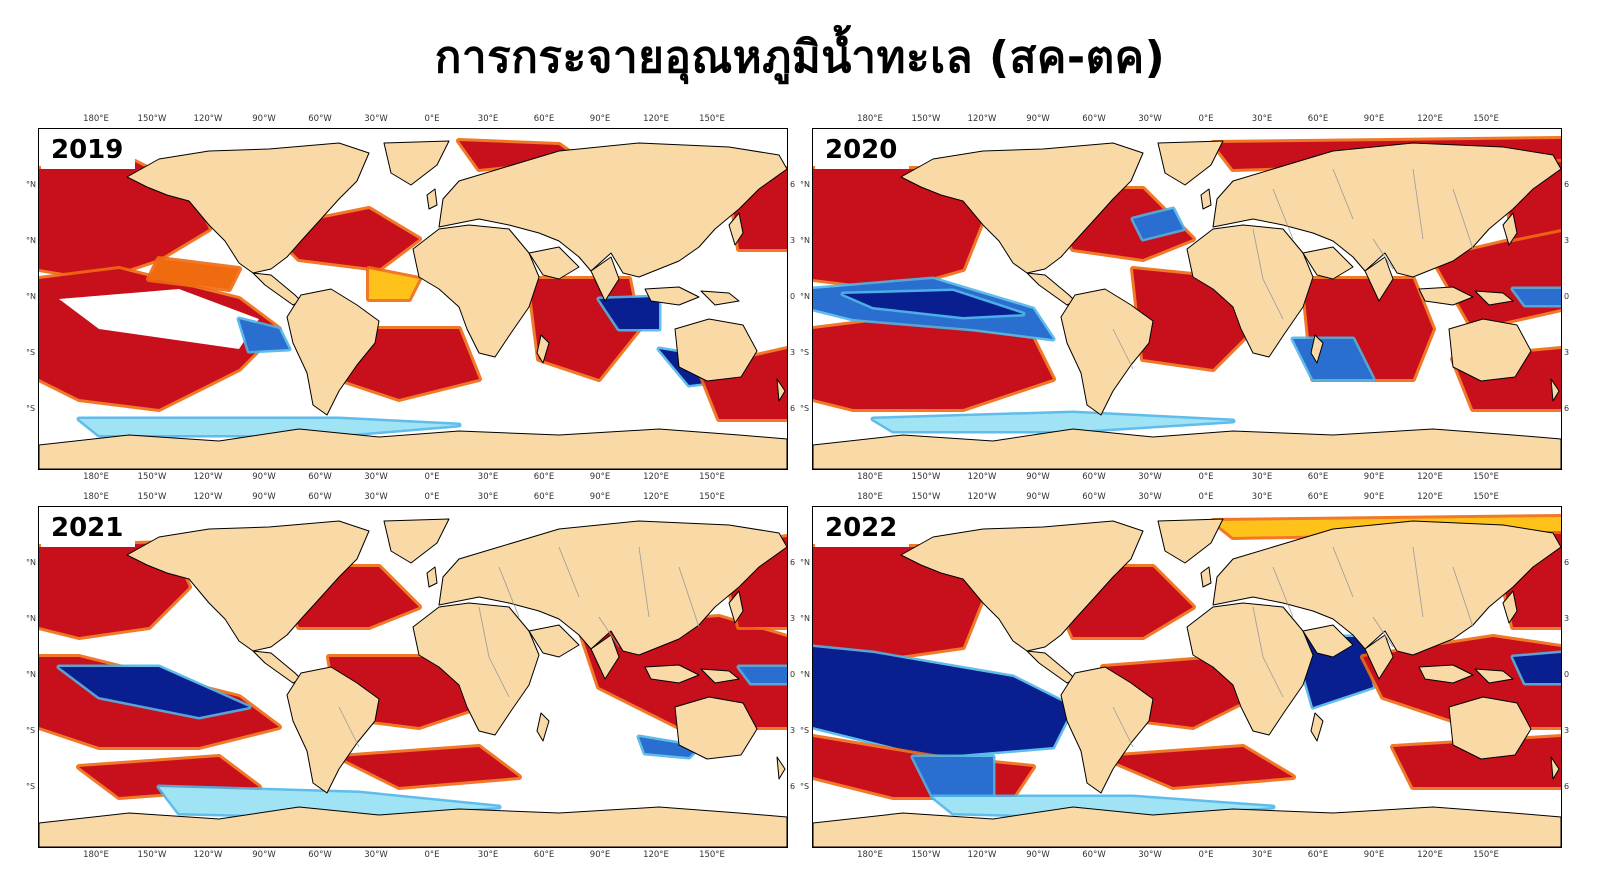 The width and height of the screenshot is (1600, 890). Describe the element at coordinates (208, 119) in the screenshot. I see `longitude-tick-label: 120°W` at that location.